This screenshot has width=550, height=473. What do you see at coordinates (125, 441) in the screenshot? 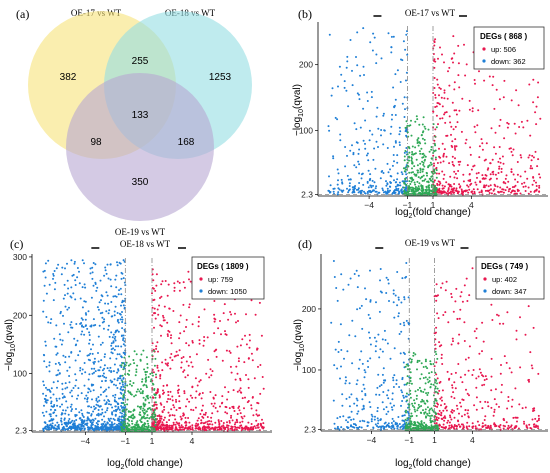
I see `plot-c-x-tick-label: −1` at bounding box center [125, 441].